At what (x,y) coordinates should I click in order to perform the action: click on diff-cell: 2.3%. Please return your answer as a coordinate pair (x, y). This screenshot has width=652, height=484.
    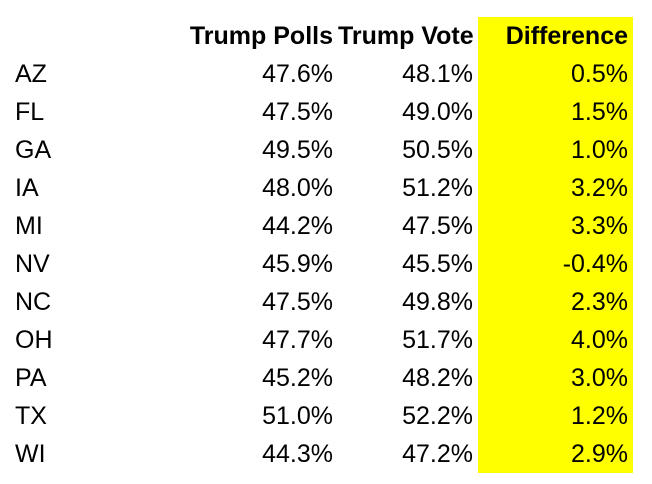
    Looking at the image, I should click on (555, 302).